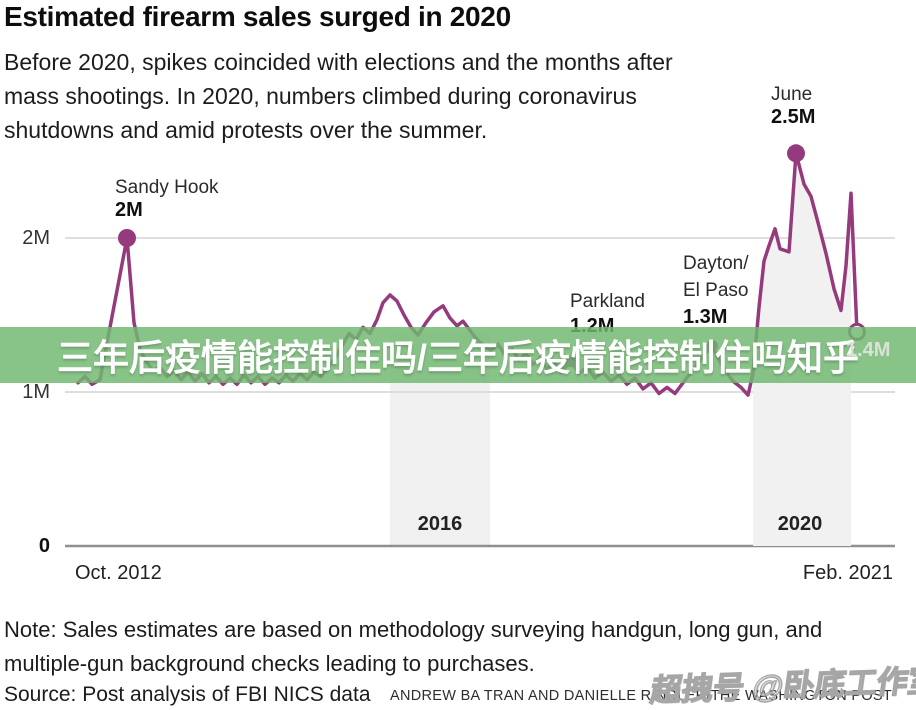  I want to click on y-tick-2m: 2M, so click(36, 238).